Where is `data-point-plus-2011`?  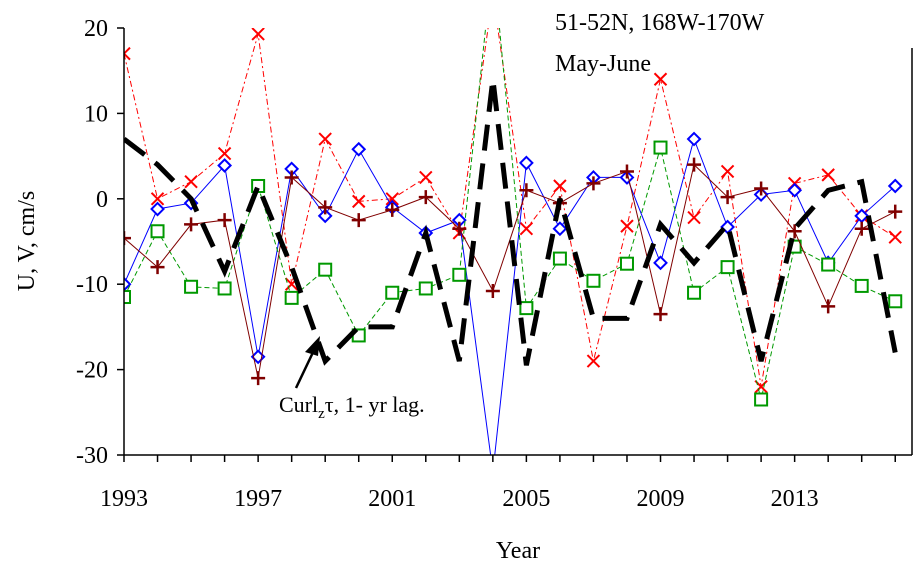
data-point-plus-2011 is located at coordinates (727, 197).